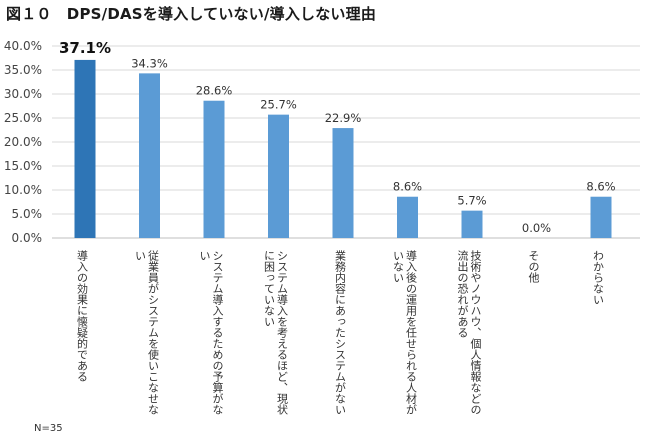  What do you see at coordinates (343, 118) in the screenshot?
I see `data-label: 22.9%` at bounding box center [343, 118].